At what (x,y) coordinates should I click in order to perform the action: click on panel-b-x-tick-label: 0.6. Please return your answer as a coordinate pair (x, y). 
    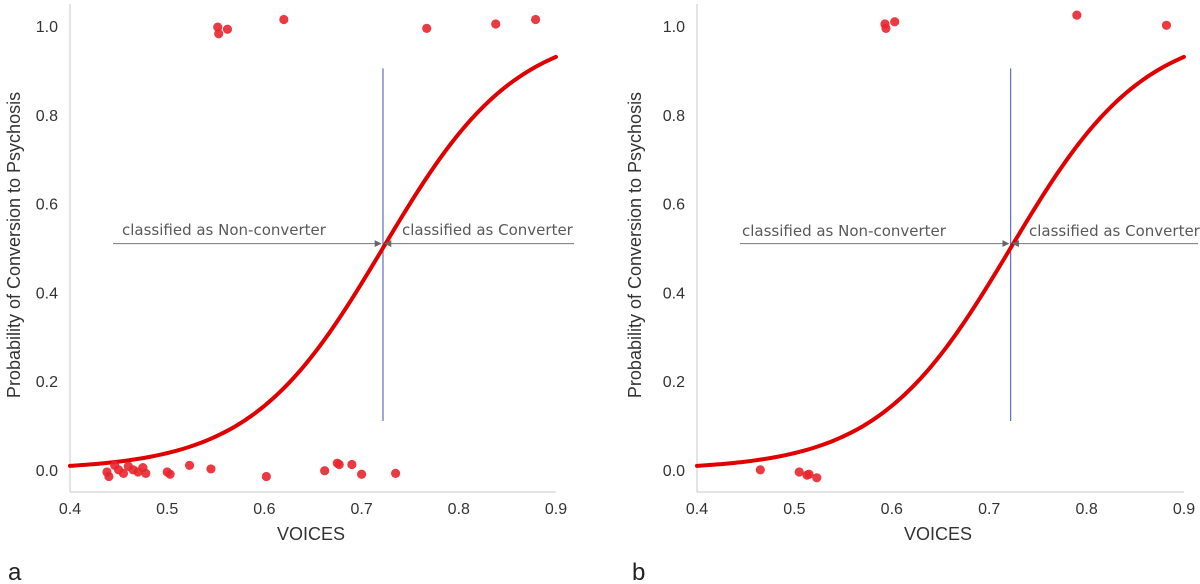
    Looking at the image, I should click on (892, 509).